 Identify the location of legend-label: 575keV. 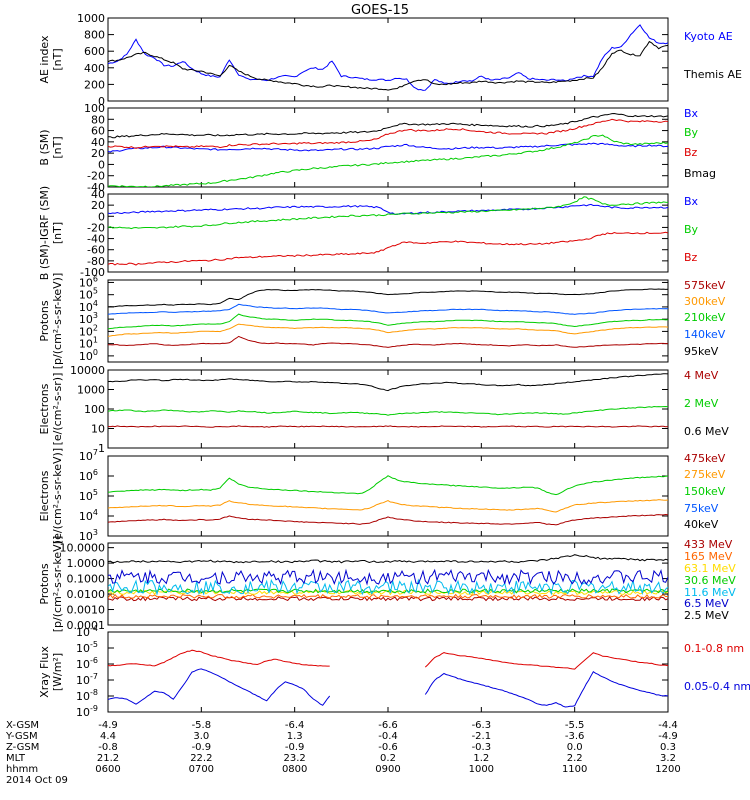
(705, 285).